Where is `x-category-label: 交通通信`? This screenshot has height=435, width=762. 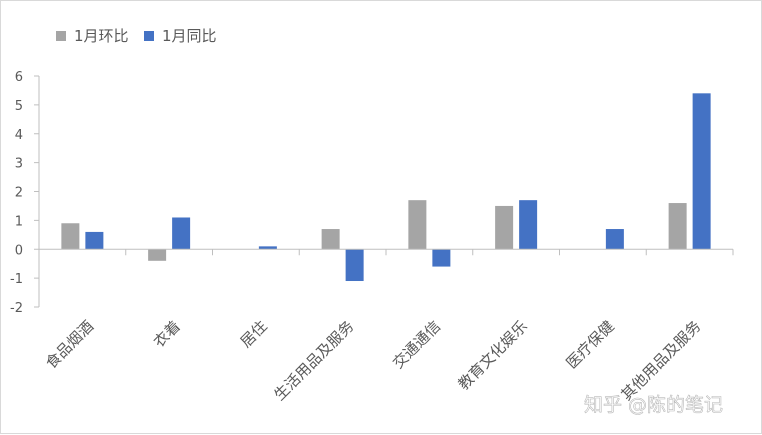
x-category-label: 交通通信 is located at coordinates (416, 344).